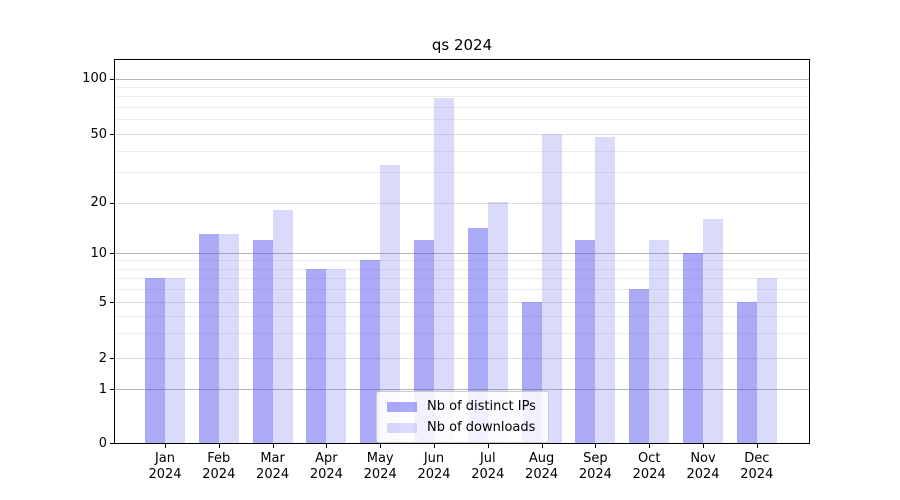 This screenshot has width=900, height=500. I want to click on x-tick-month: Mar, so click(272, 458).